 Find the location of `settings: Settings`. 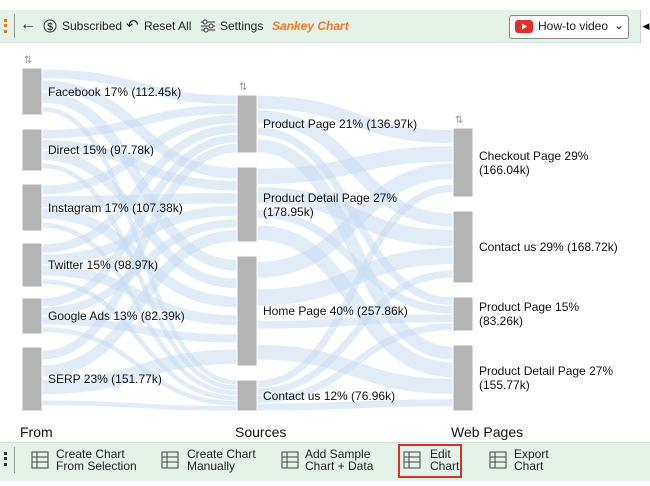

settings: Settings is located at coordinates (242, 26).